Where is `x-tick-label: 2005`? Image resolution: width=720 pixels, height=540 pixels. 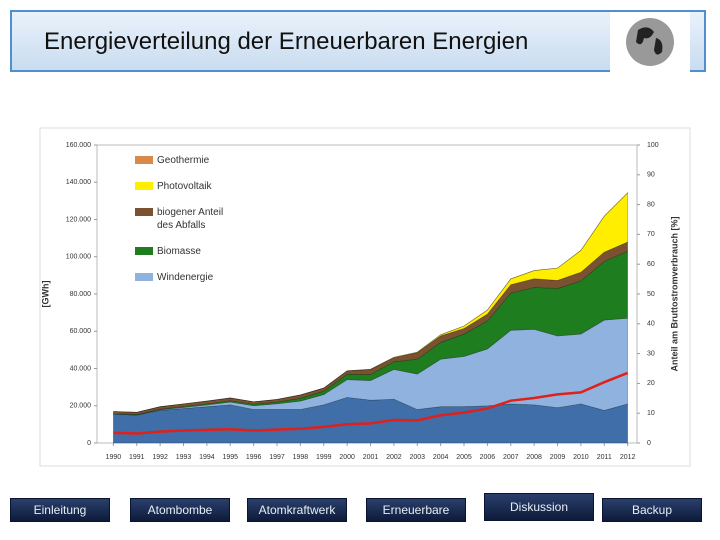
x-tick-label: 2005 is located at coordinates (464, 457).